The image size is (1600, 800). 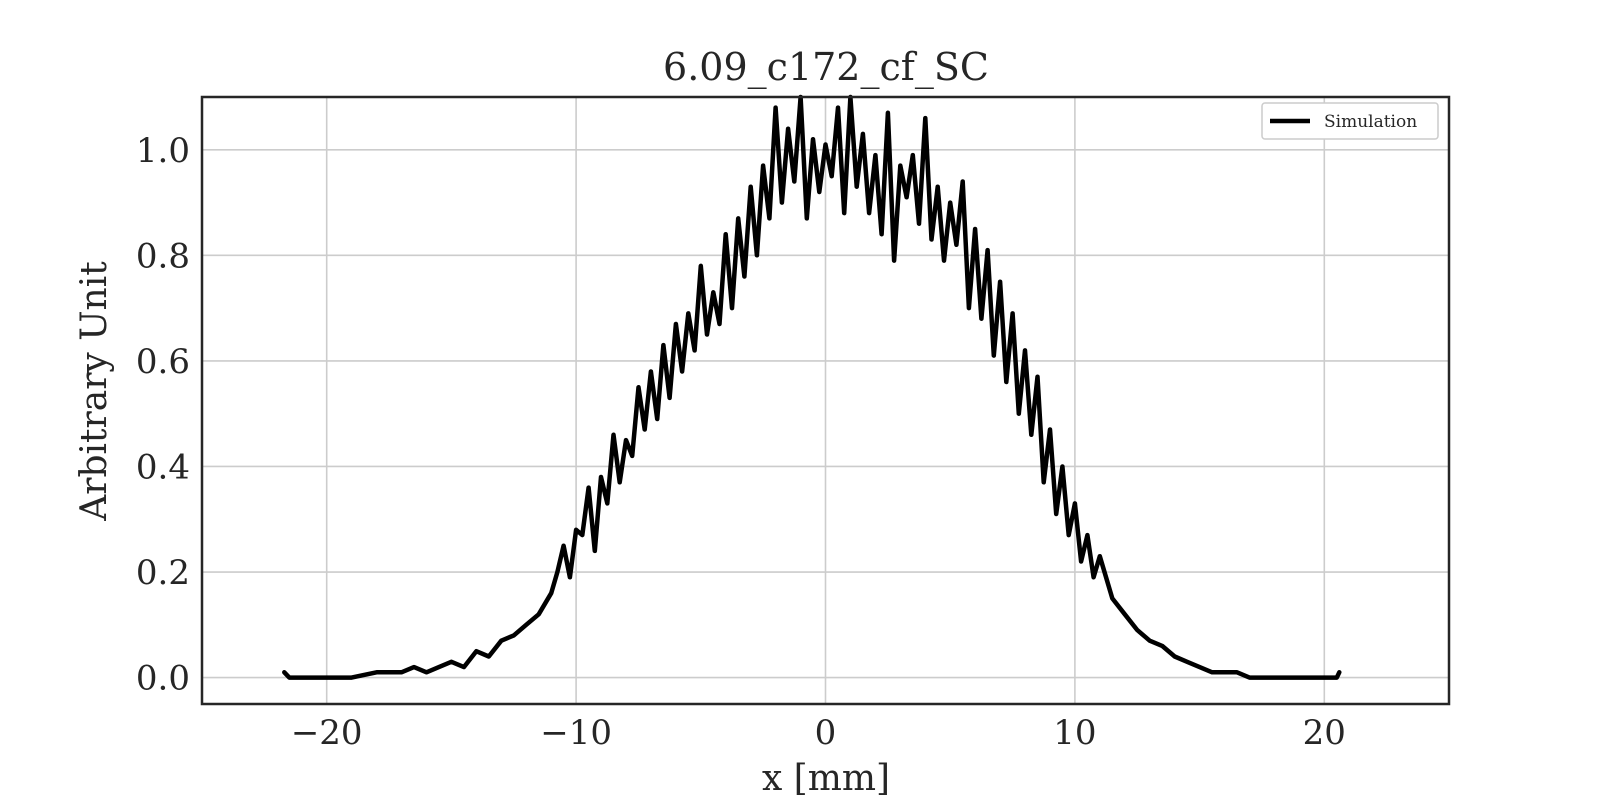 I want to click on y-axis-title: Arbitrary Unit, so click(x=94, y=391).